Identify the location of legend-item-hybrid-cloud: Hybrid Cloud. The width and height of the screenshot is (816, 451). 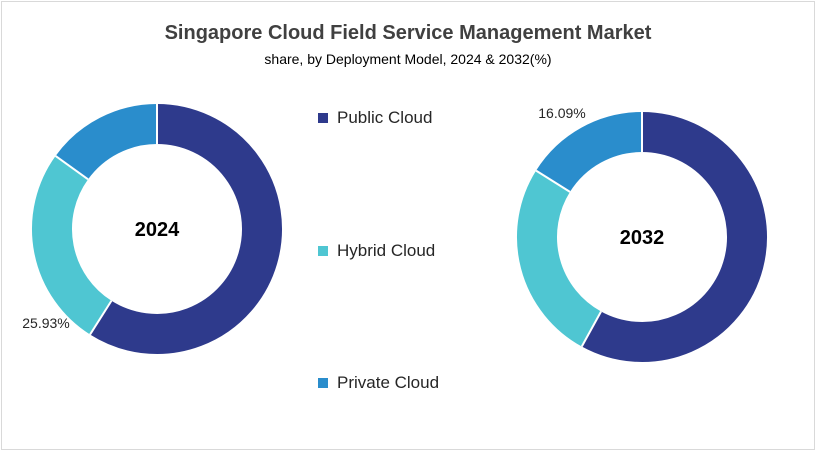
(376, 251).